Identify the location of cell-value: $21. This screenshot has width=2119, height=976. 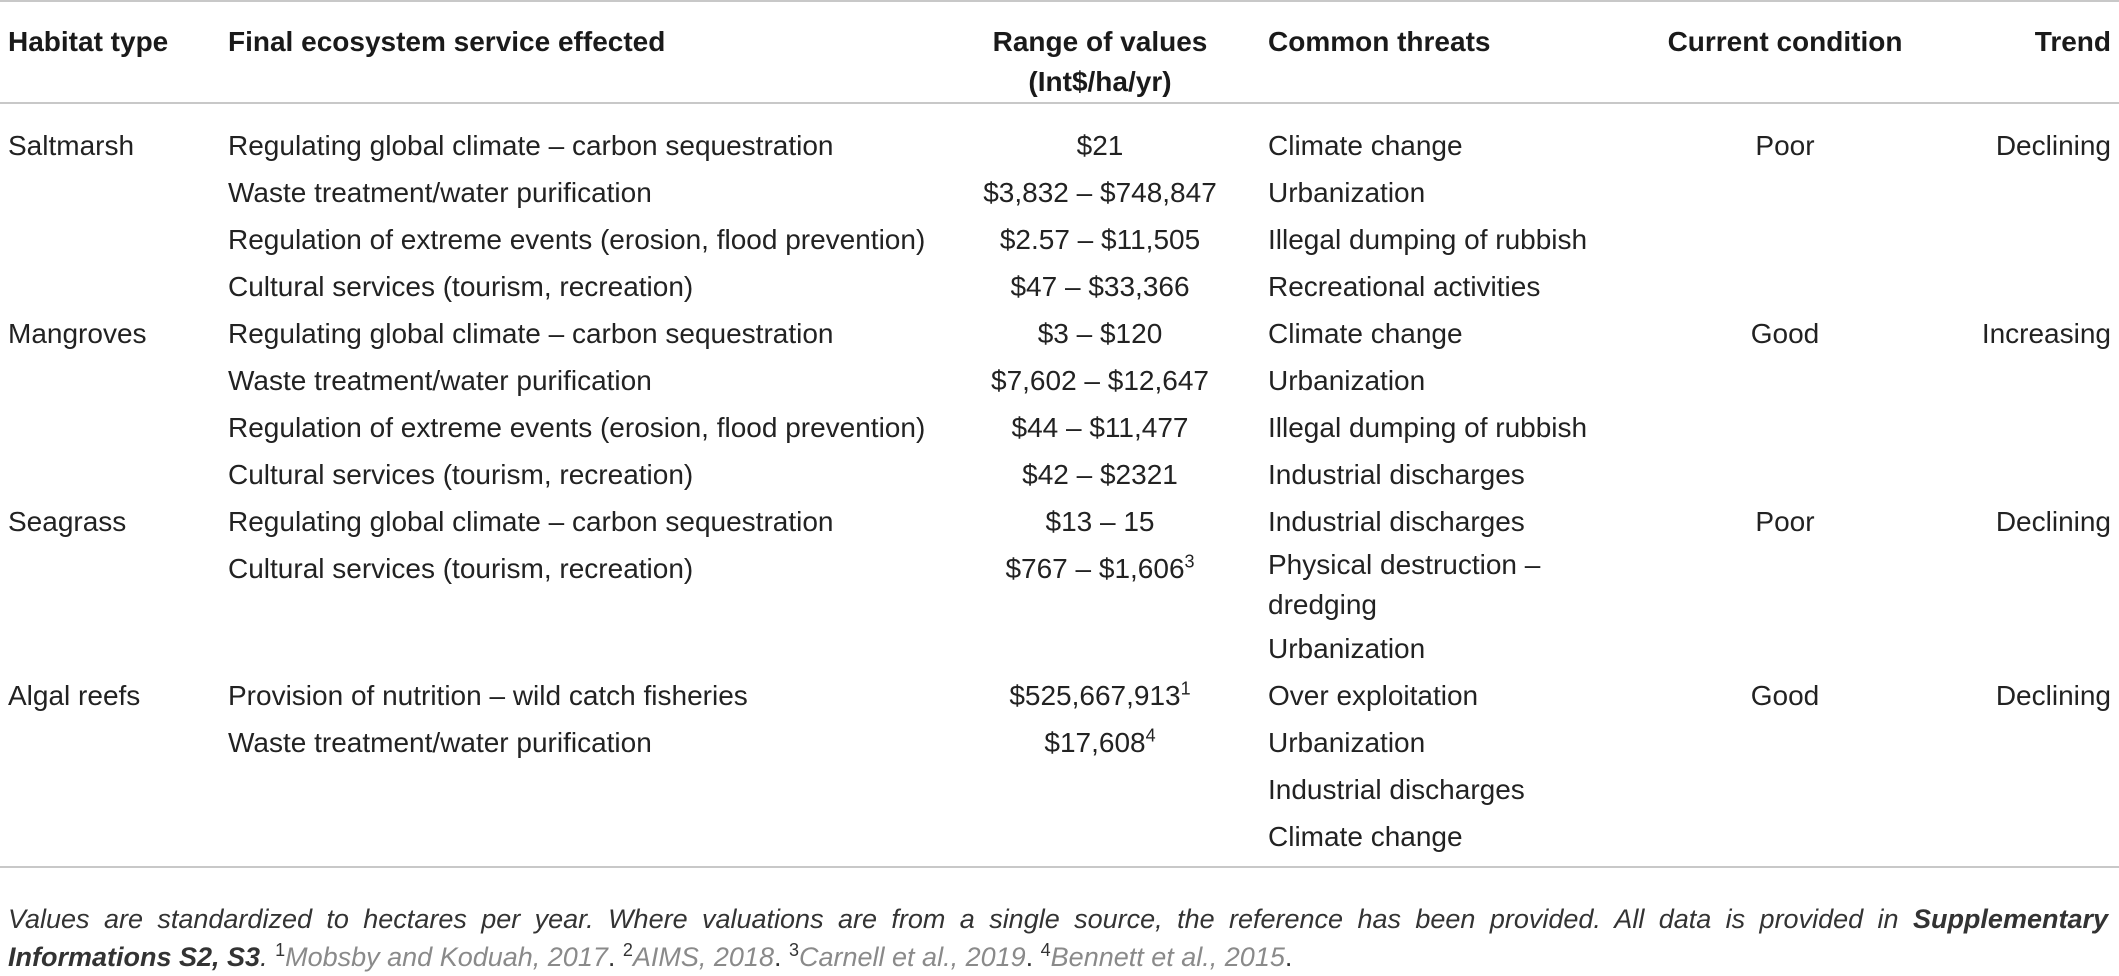
(1100, 136).